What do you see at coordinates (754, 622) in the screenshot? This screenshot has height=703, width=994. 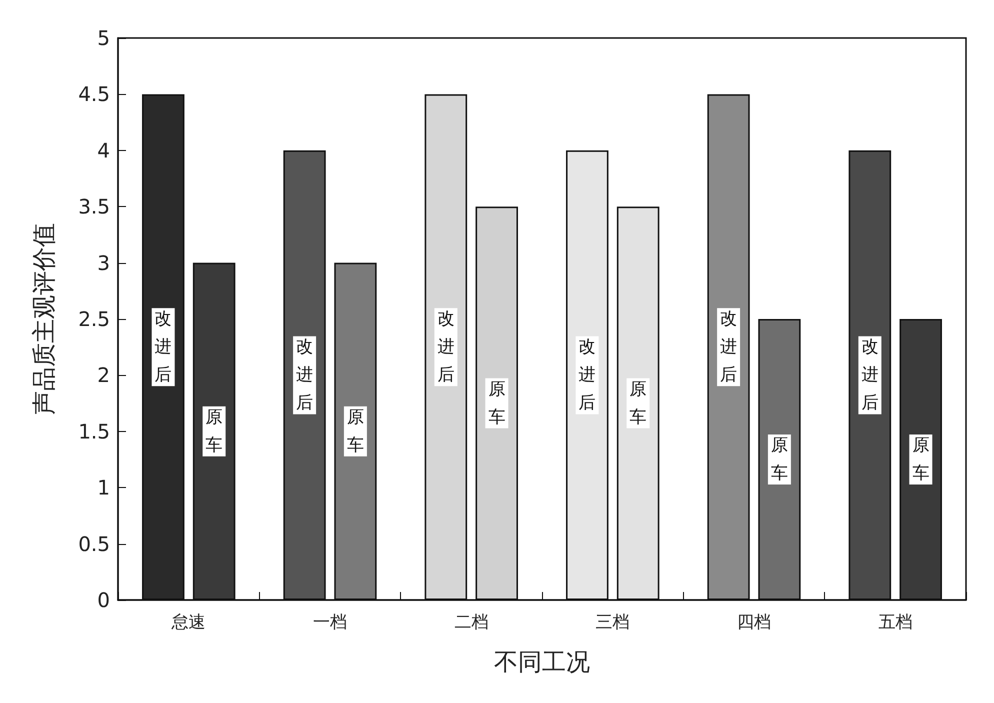 I see `x-tick-label: 四档` at bounding box center [754, 622].